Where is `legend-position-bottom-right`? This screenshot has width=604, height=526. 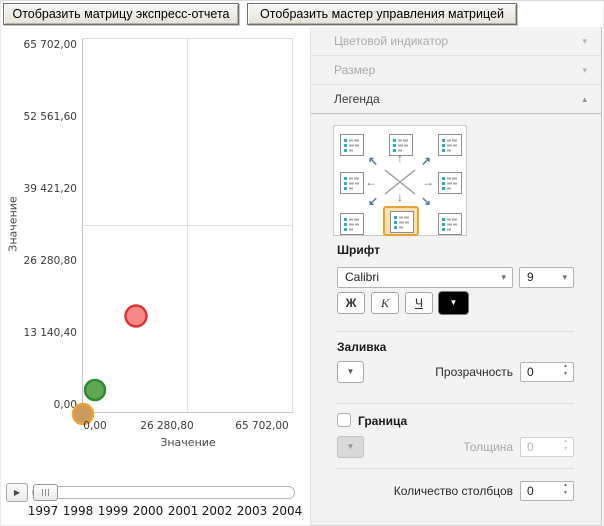
legend-position-bottom-right is located at coordinates (450, 224).